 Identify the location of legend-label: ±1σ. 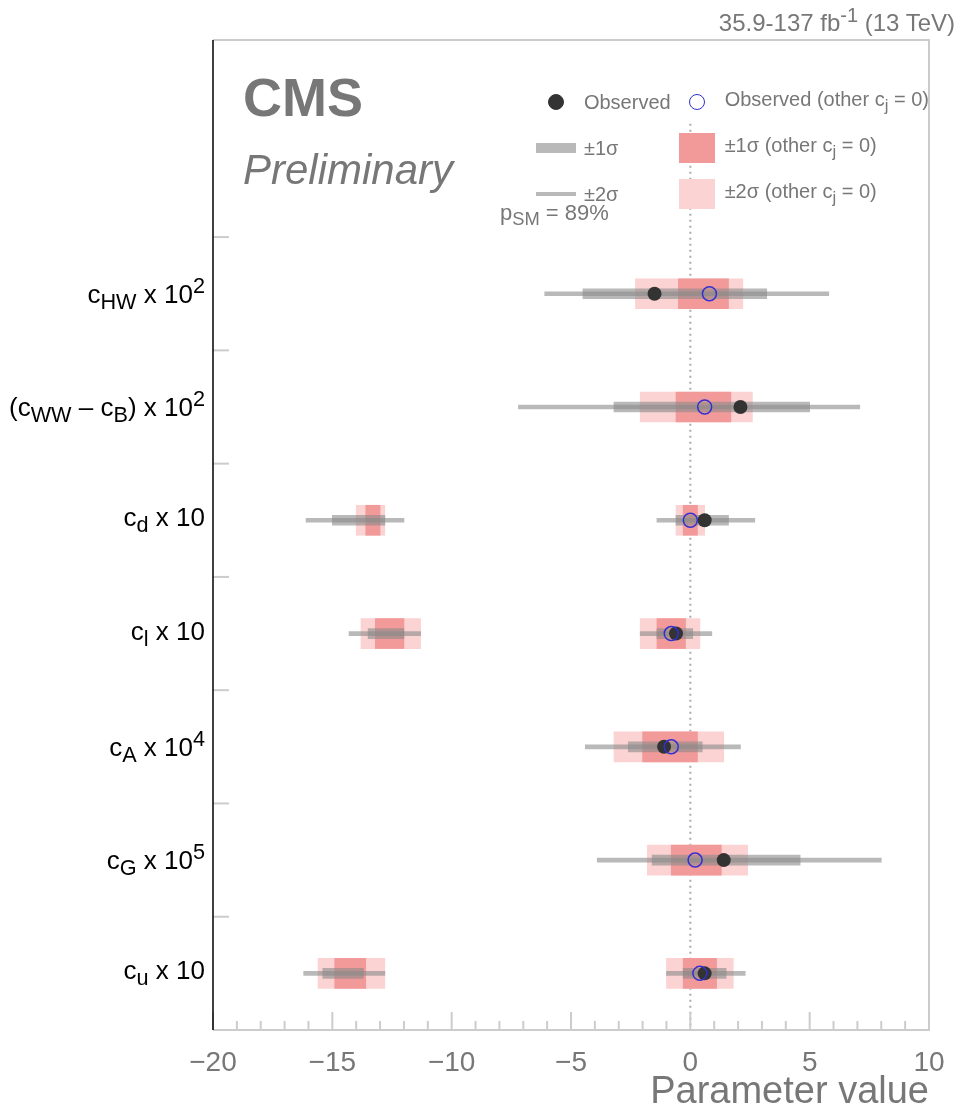
(601, 148).